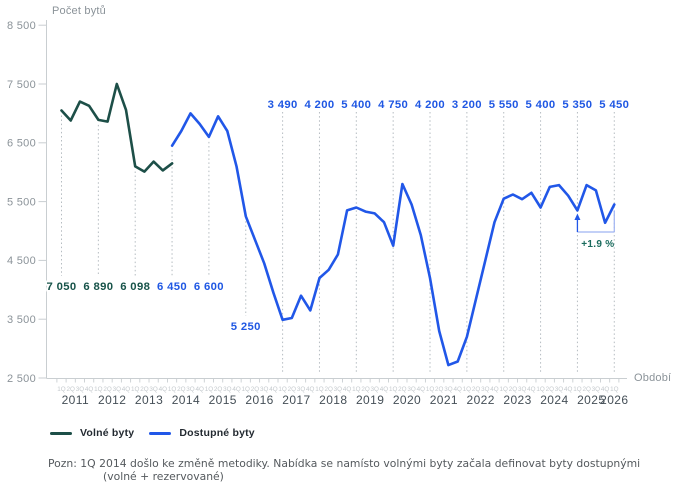 The image size is (675, 492). Describe the element at coordinates (407, 400) in the screenshot. I see `year-label: 2020` at that location.